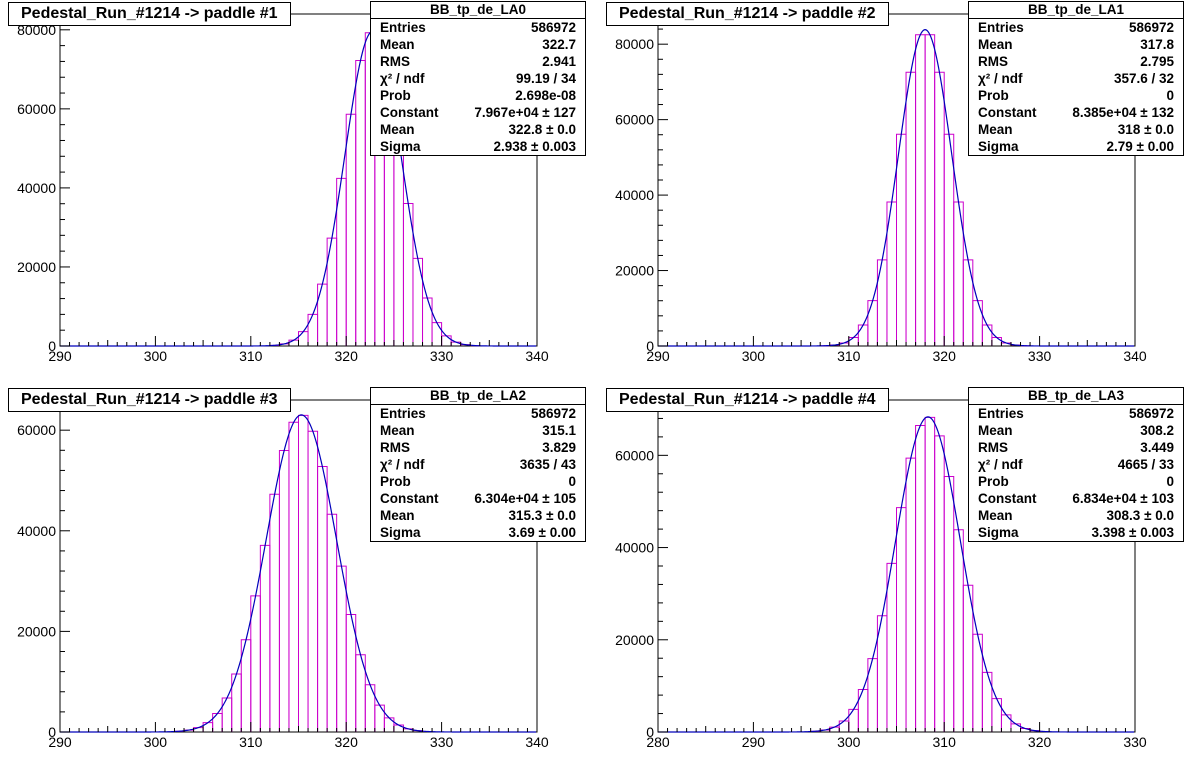 This screenshot has height=772, width=1196. What do you see at coordinates (542, 532) in the screenshot?
I see `stats-value: 3.69 ± 0.00` at bounding box center [542, 532].